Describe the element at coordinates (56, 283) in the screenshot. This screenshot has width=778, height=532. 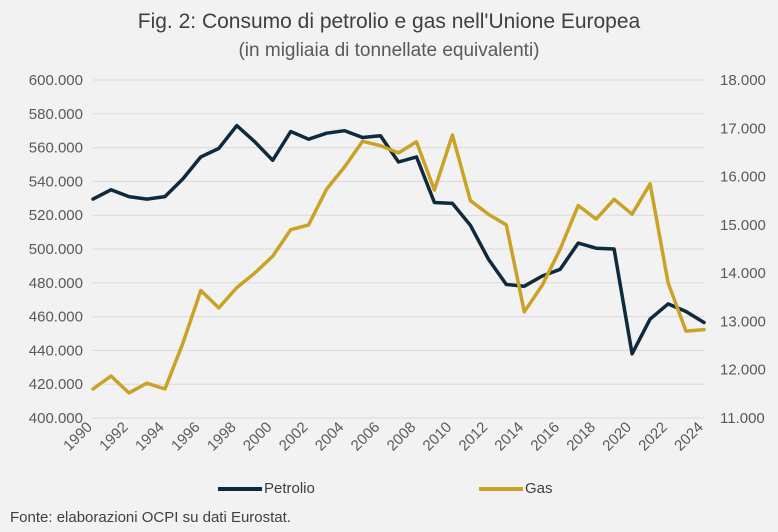
I see `left-axis-tick-label: 480.000` at that location.